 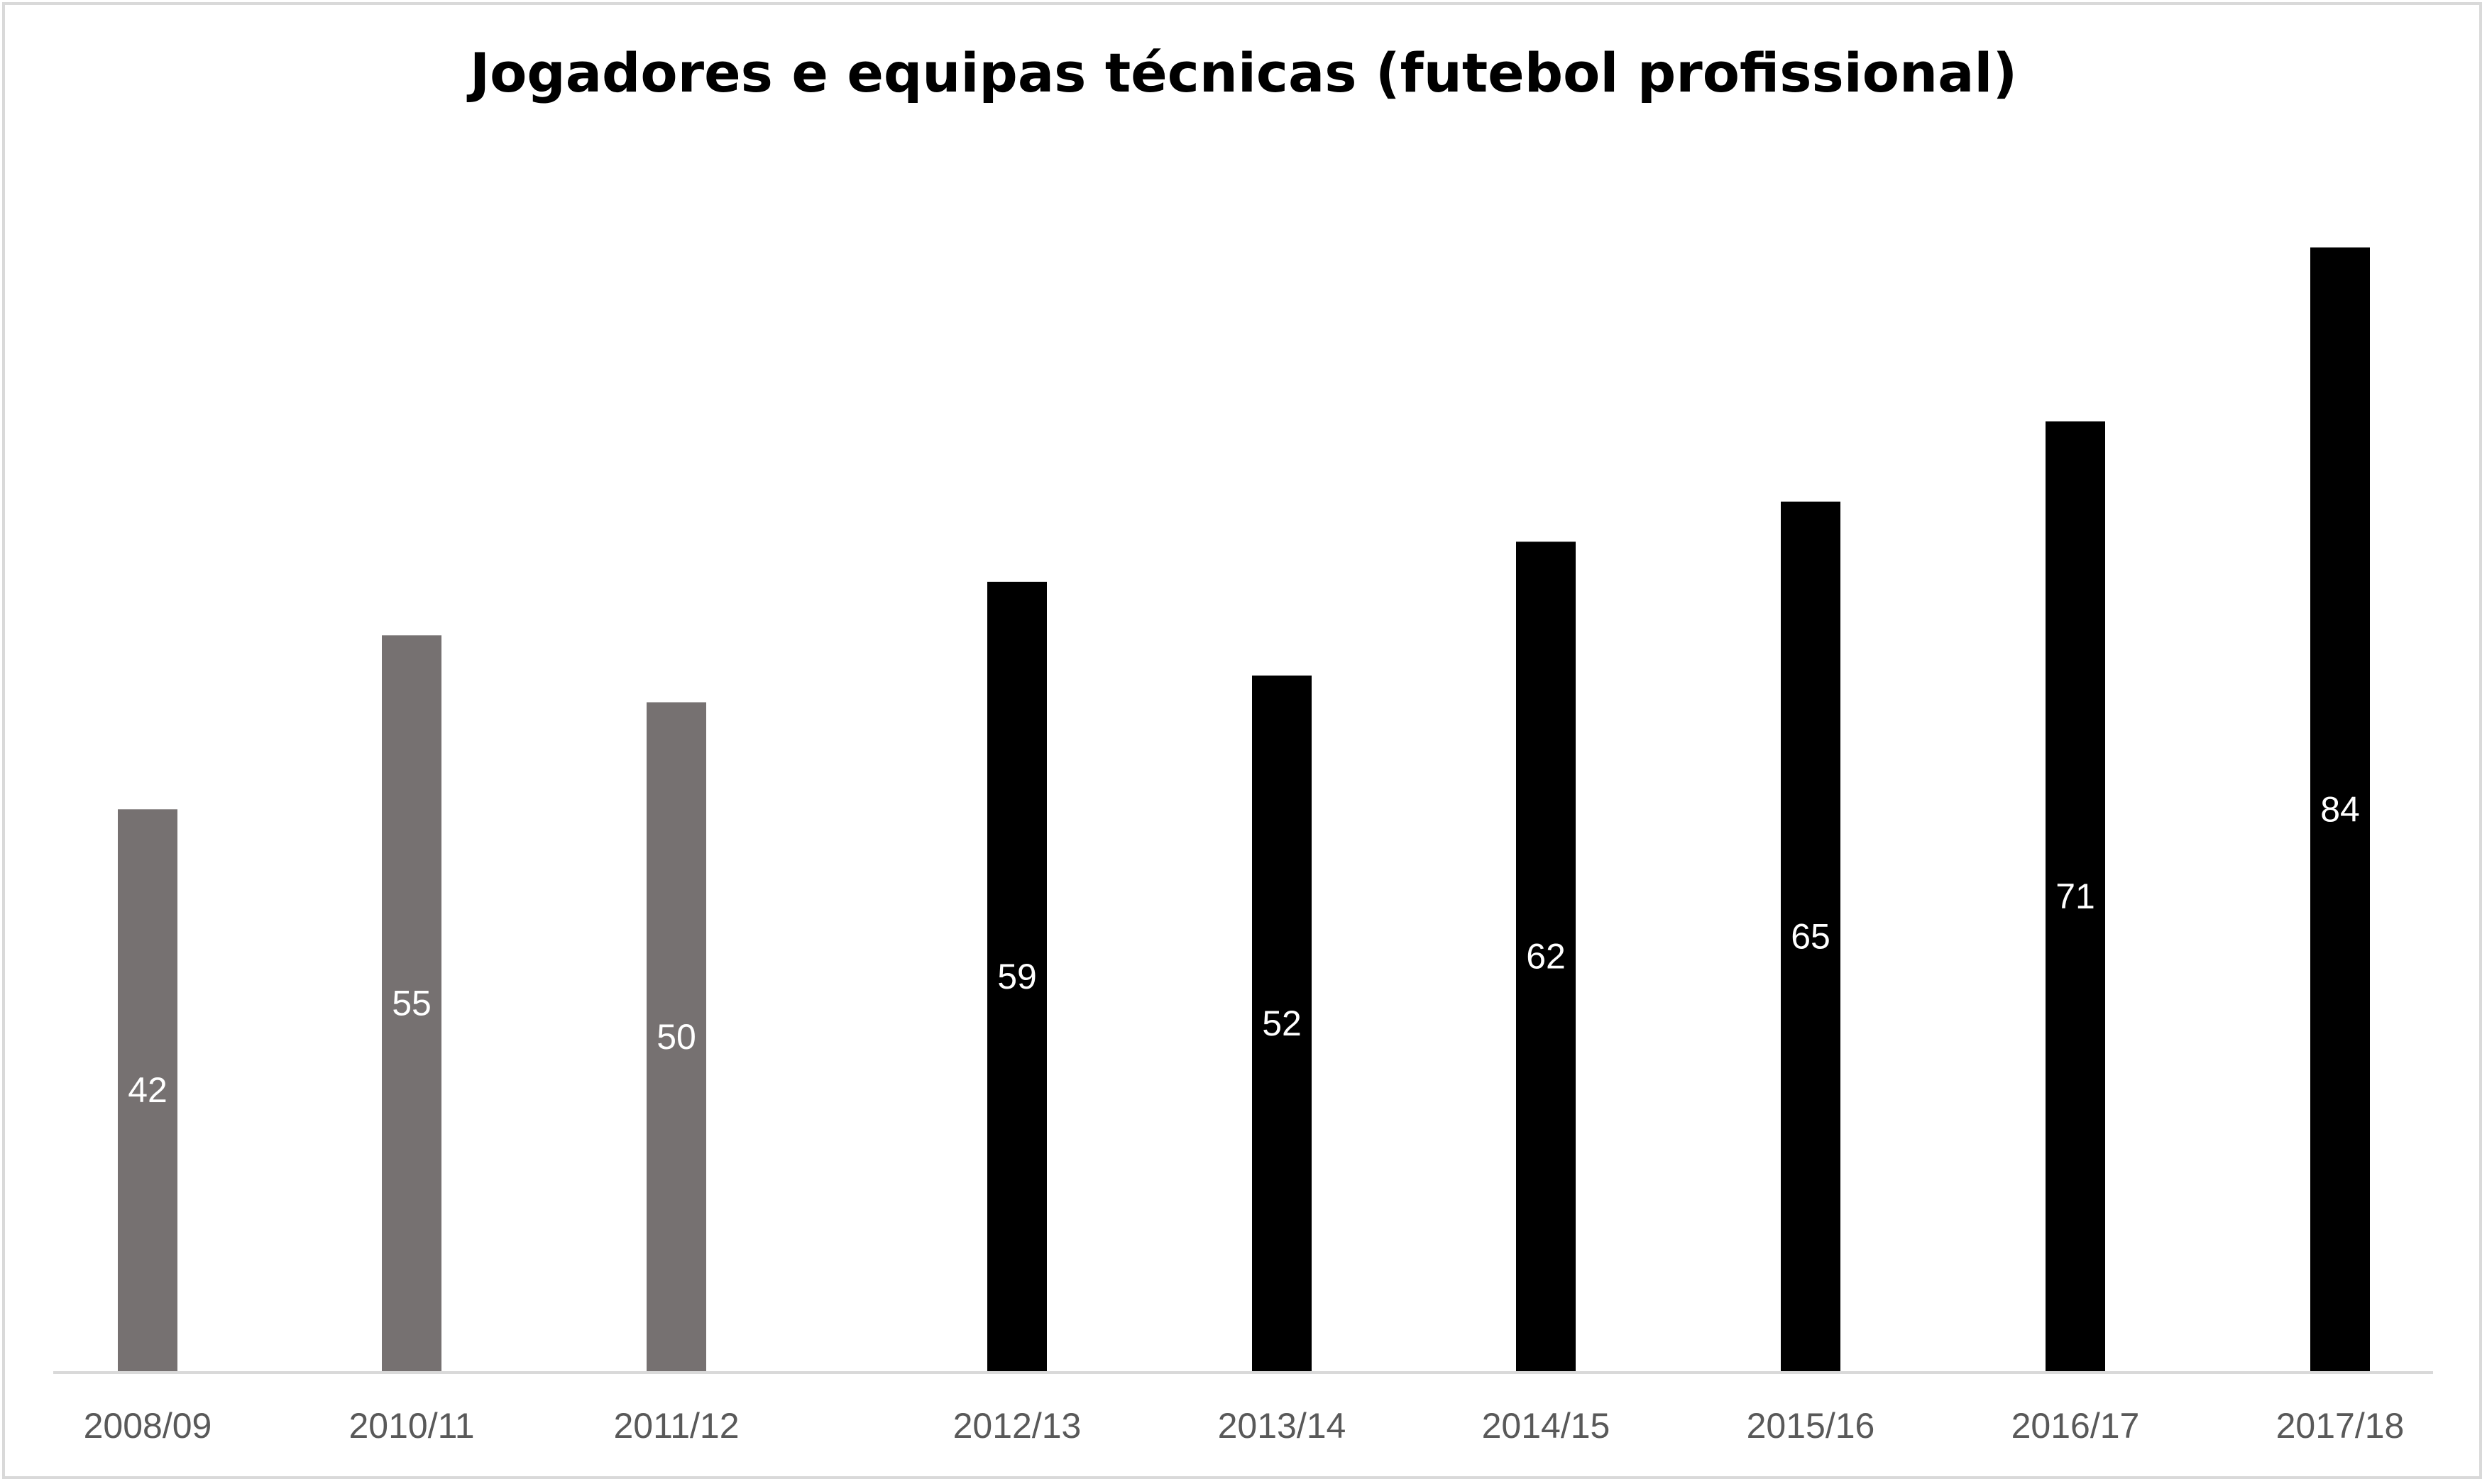 What do you see at coordinates (2340, 1426) in the screenshot?
I see `x-tick-label-2017-18: 2017/18` at bounding box center [2340, 1426].